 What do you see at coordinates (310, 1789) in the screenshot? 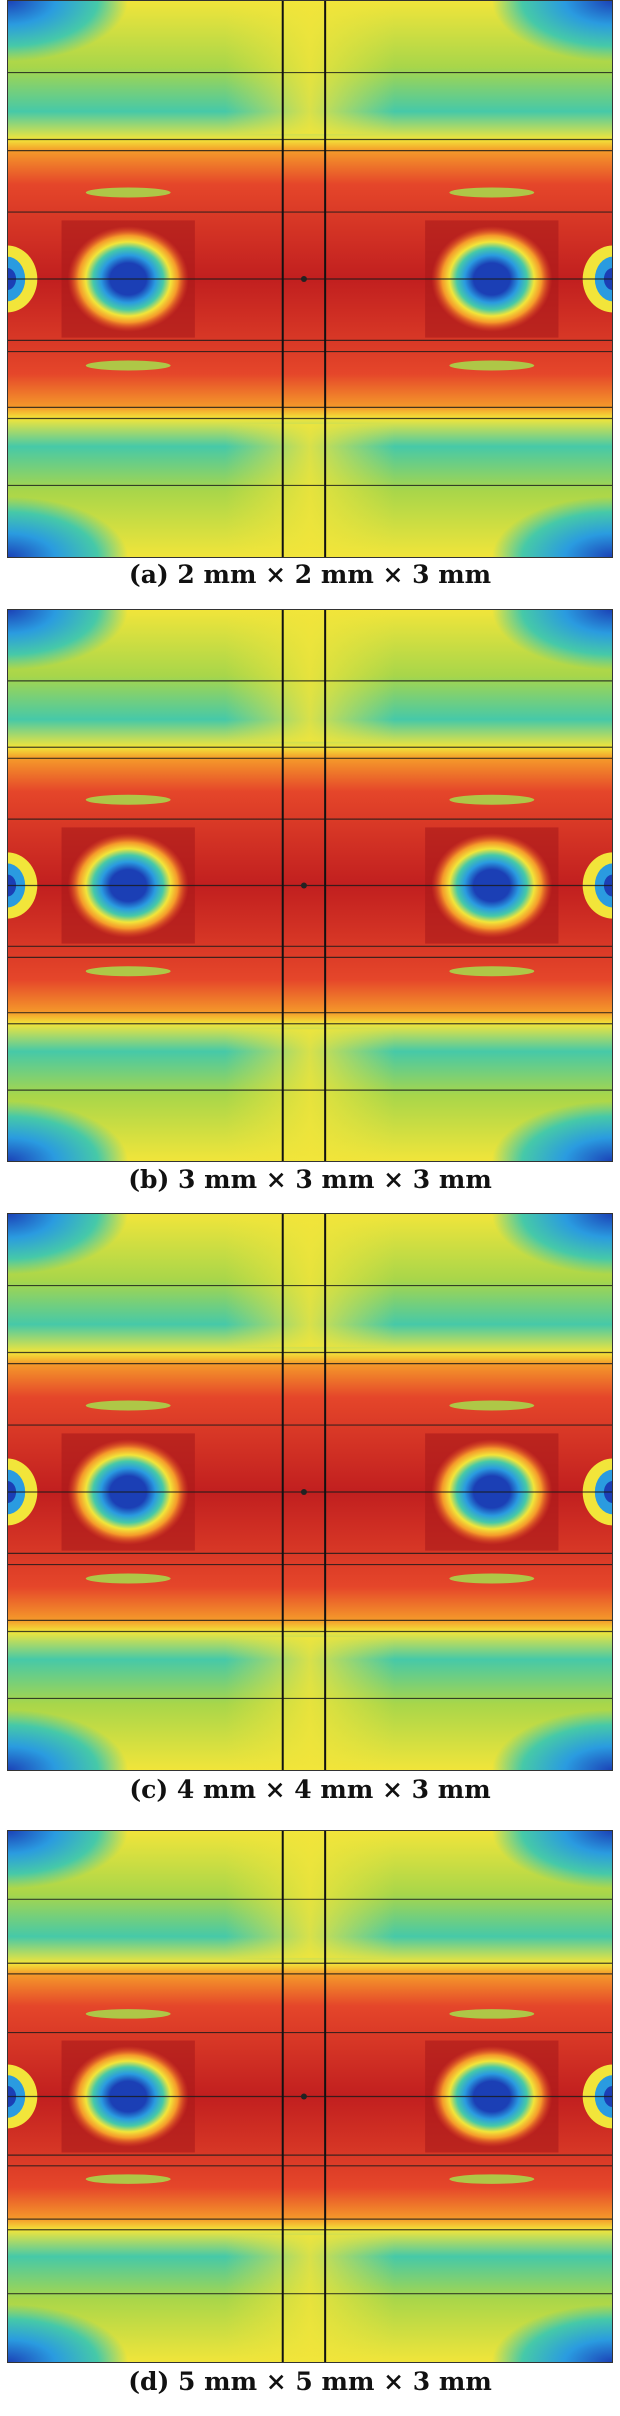
I see `caption-c: (c) 4 mm × 4 mm × 3 mm` at bounding box center [310, 1789].